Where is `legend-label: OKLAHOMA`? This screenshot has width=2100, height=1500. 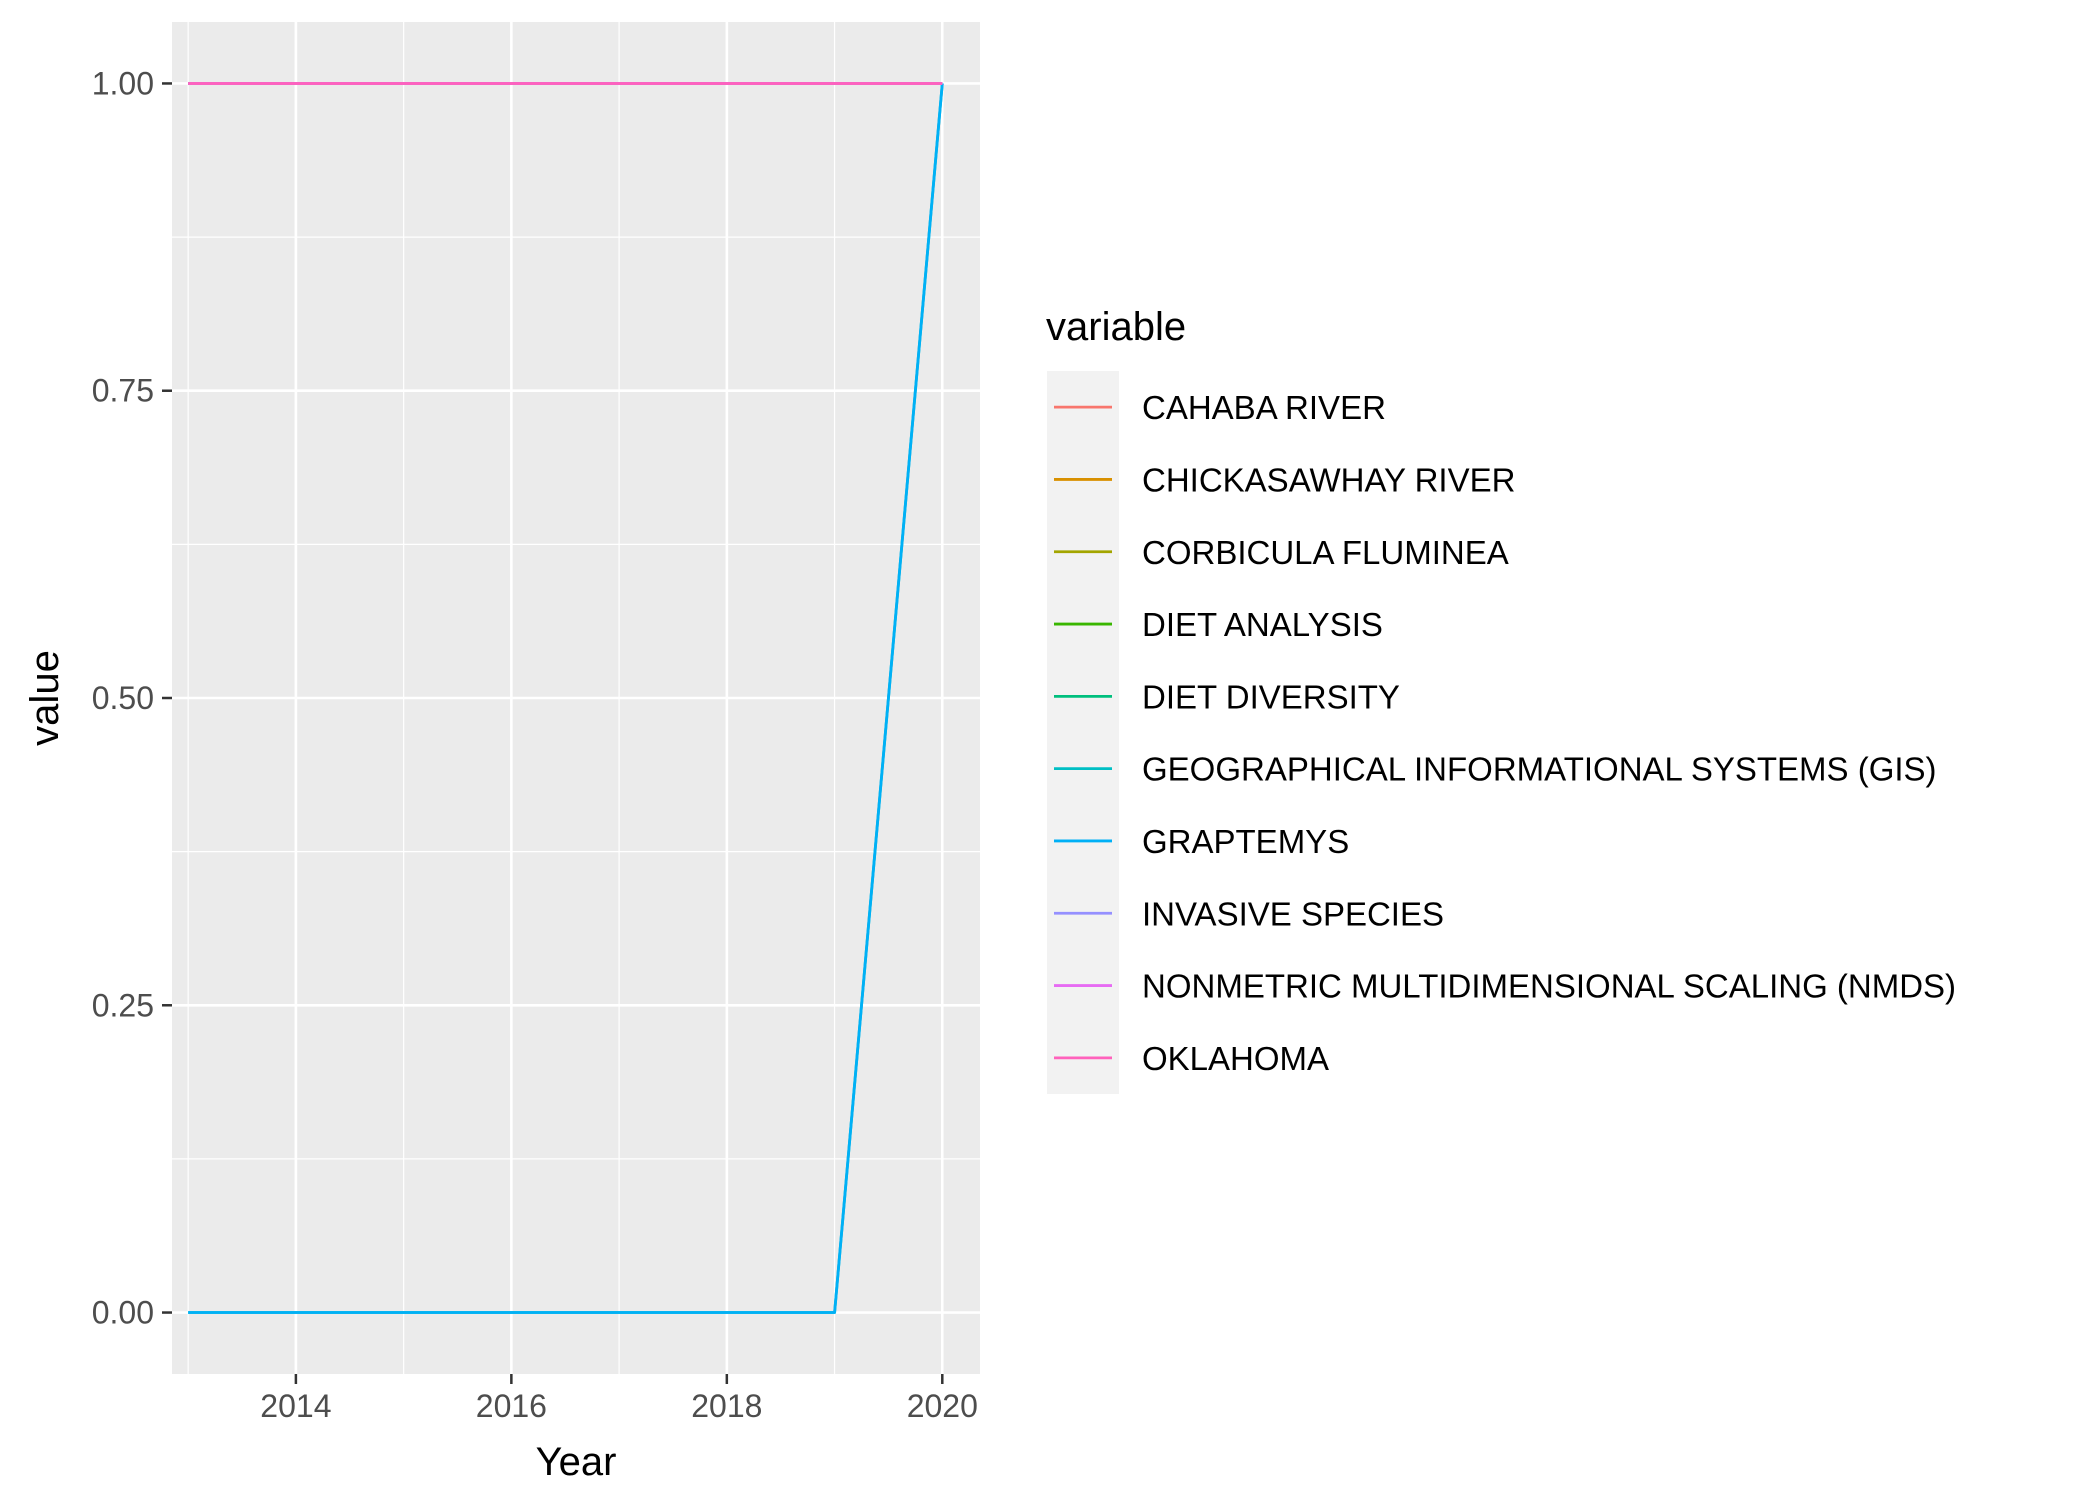 legend-label: OKLAHOMA is located at coordinates (1235, 1058).